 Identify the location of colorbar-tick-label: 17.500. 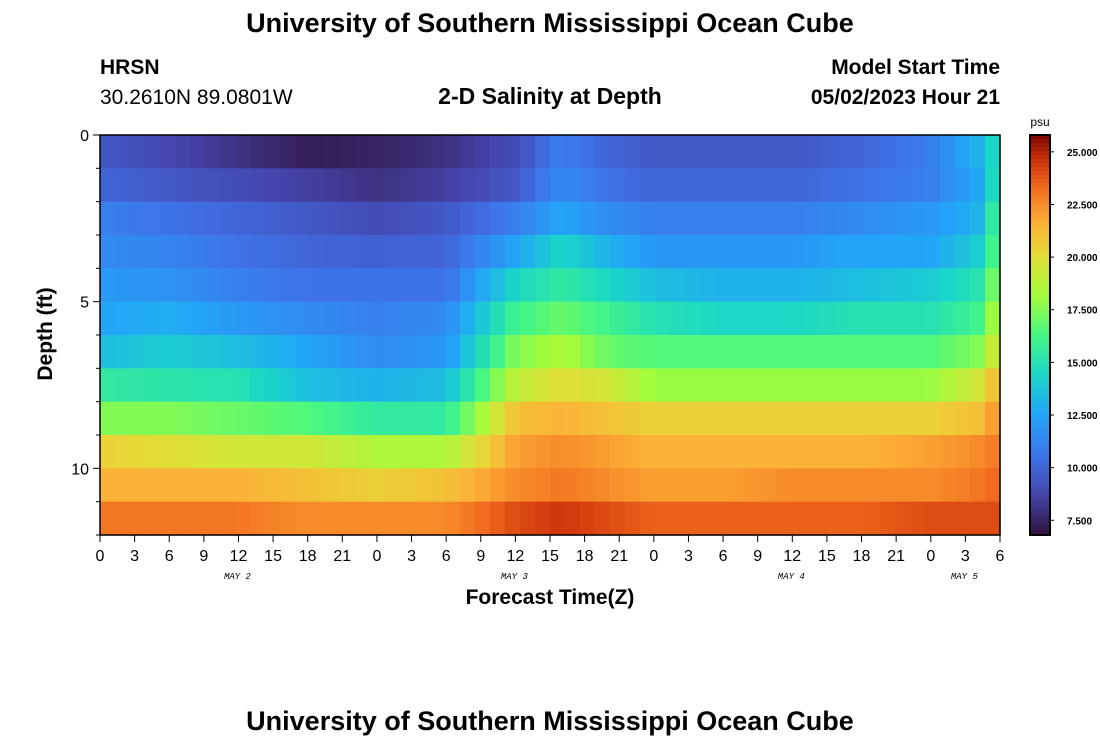
(1082, 311).